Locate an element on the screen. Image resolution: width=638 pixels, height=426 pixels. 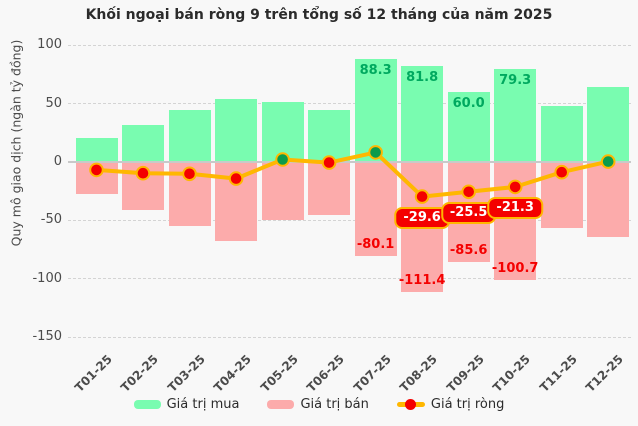
zero-axis-line is located at coordinates (349, 162).